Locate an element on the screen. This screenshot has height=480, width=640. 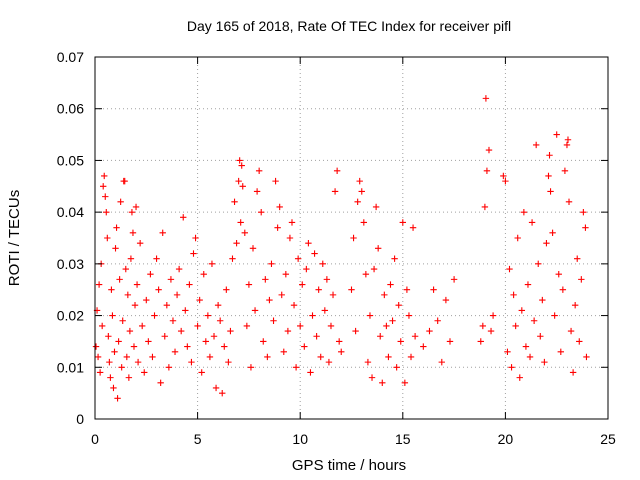
y-tick-label: 0.04 is located at coordinates (70, 212).